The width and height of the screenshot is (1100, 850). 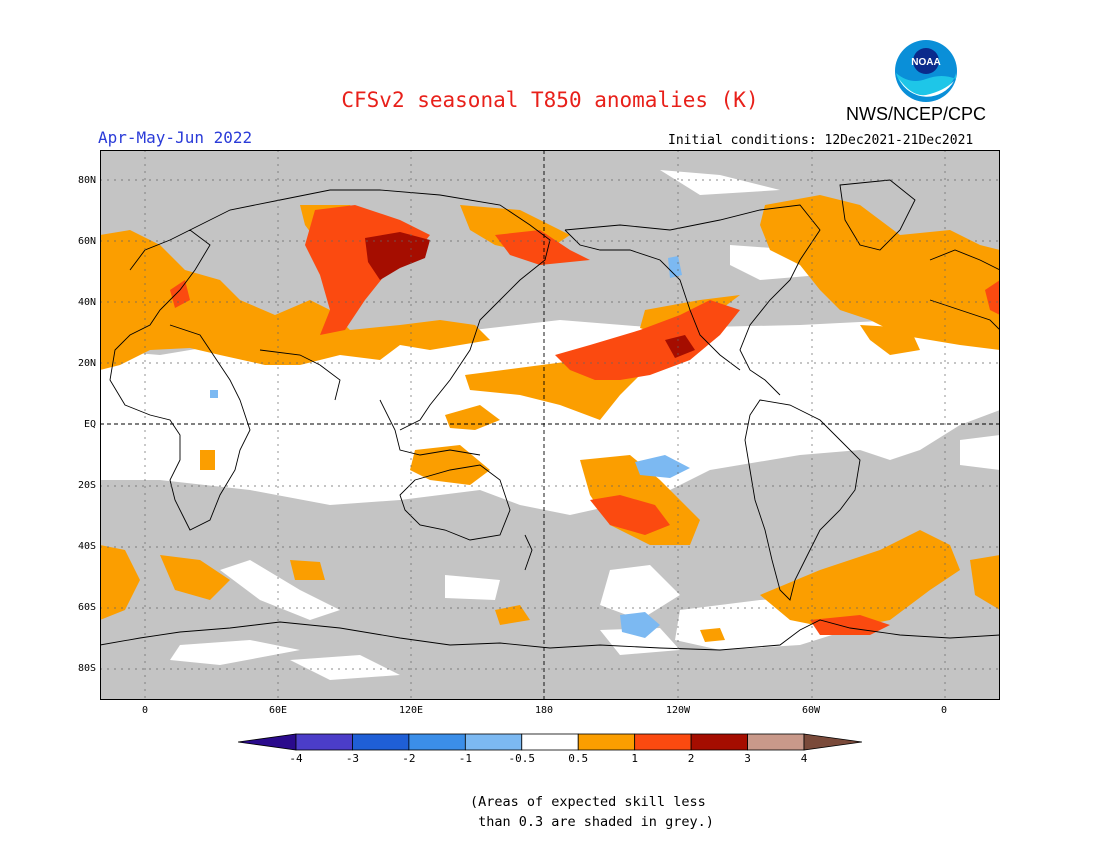 What do you see at coordinates (86, 241) in the screenshot?
I see `lat-label: 60N` at bounding box center [86, 241].